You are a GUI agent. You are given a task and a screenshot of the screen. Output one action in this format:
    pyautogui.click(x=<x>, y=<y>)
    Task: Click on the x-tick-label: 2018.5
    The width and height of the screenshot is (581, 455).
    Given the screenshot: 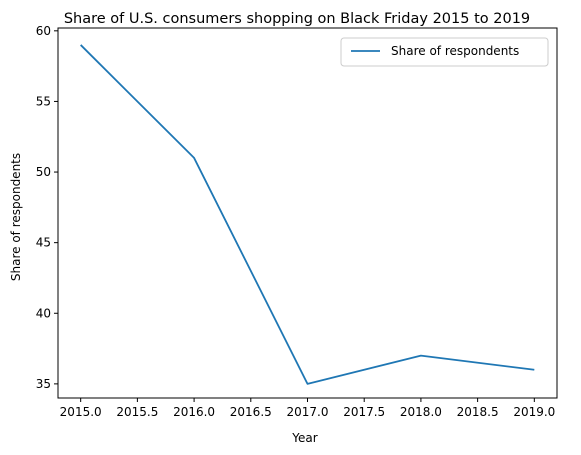 What is the action you would take?
    pyautogui.click(x=478, y=412)
    